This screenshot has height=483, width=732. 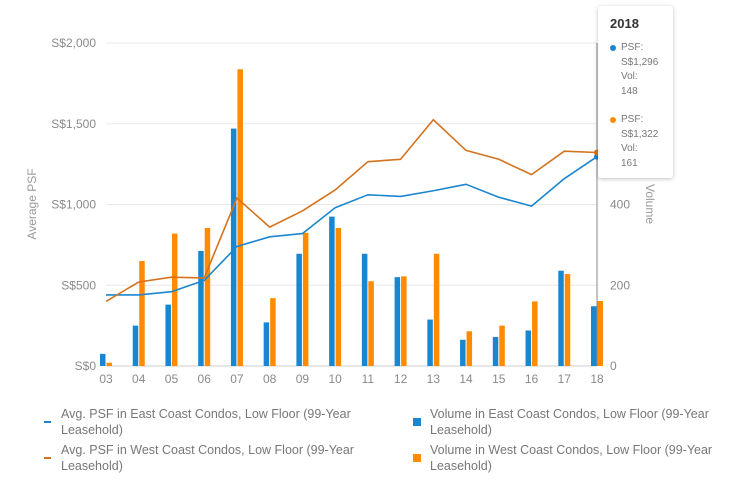 I want to click on x-tick-label: 03, so click(x=106, y=379).